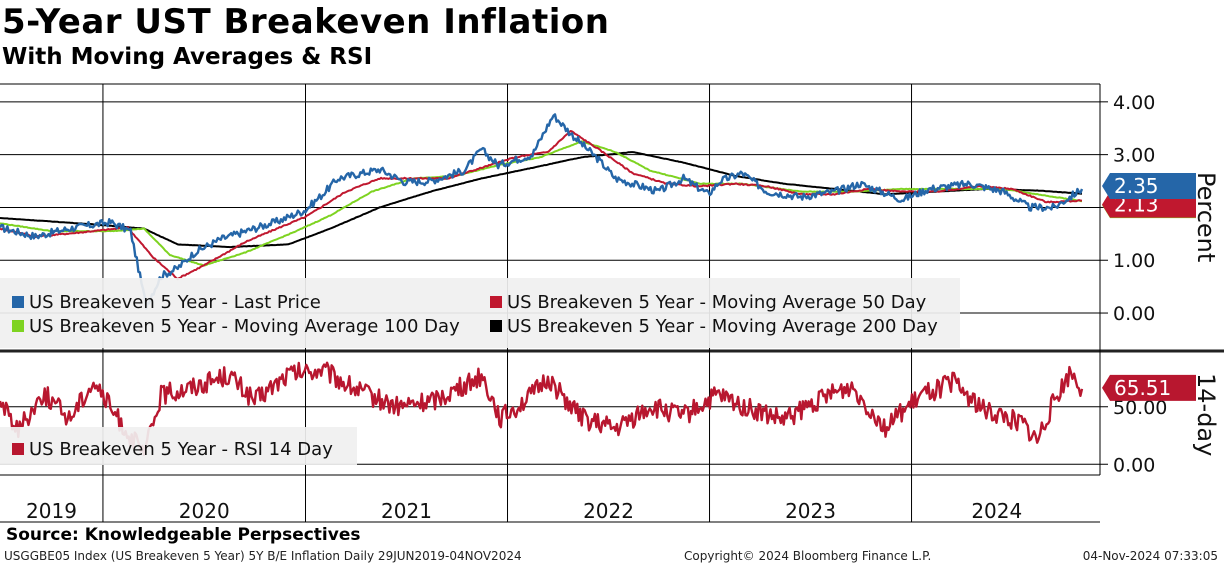 This screenshot has height=566, width=1224. Describe the element at coordinates (187, 57) in the screenshot. I see `chart-subtitle: With Moving Averages & RSI` at that location.